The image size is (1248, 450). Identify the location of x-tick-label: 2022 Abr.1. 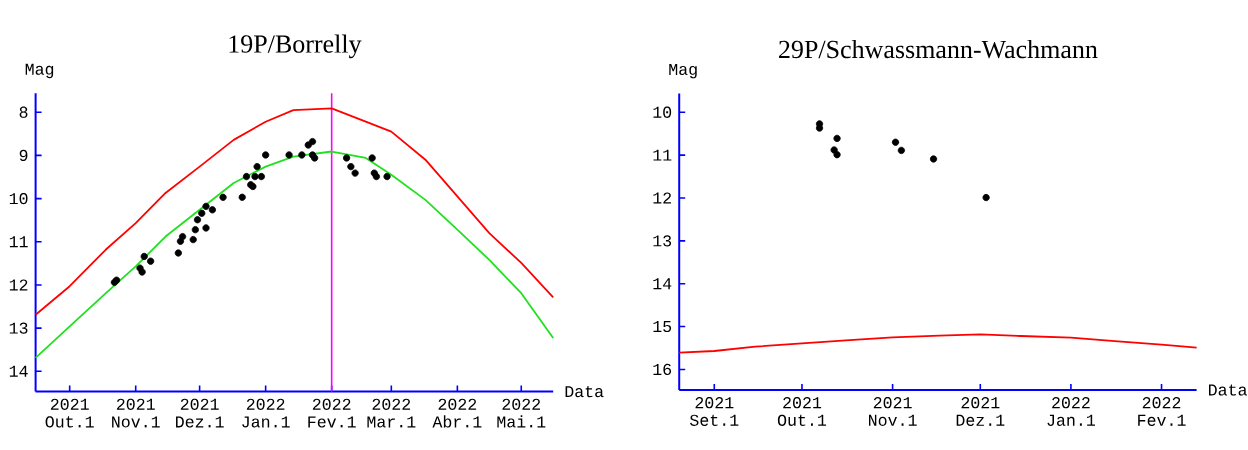
(457, 413).